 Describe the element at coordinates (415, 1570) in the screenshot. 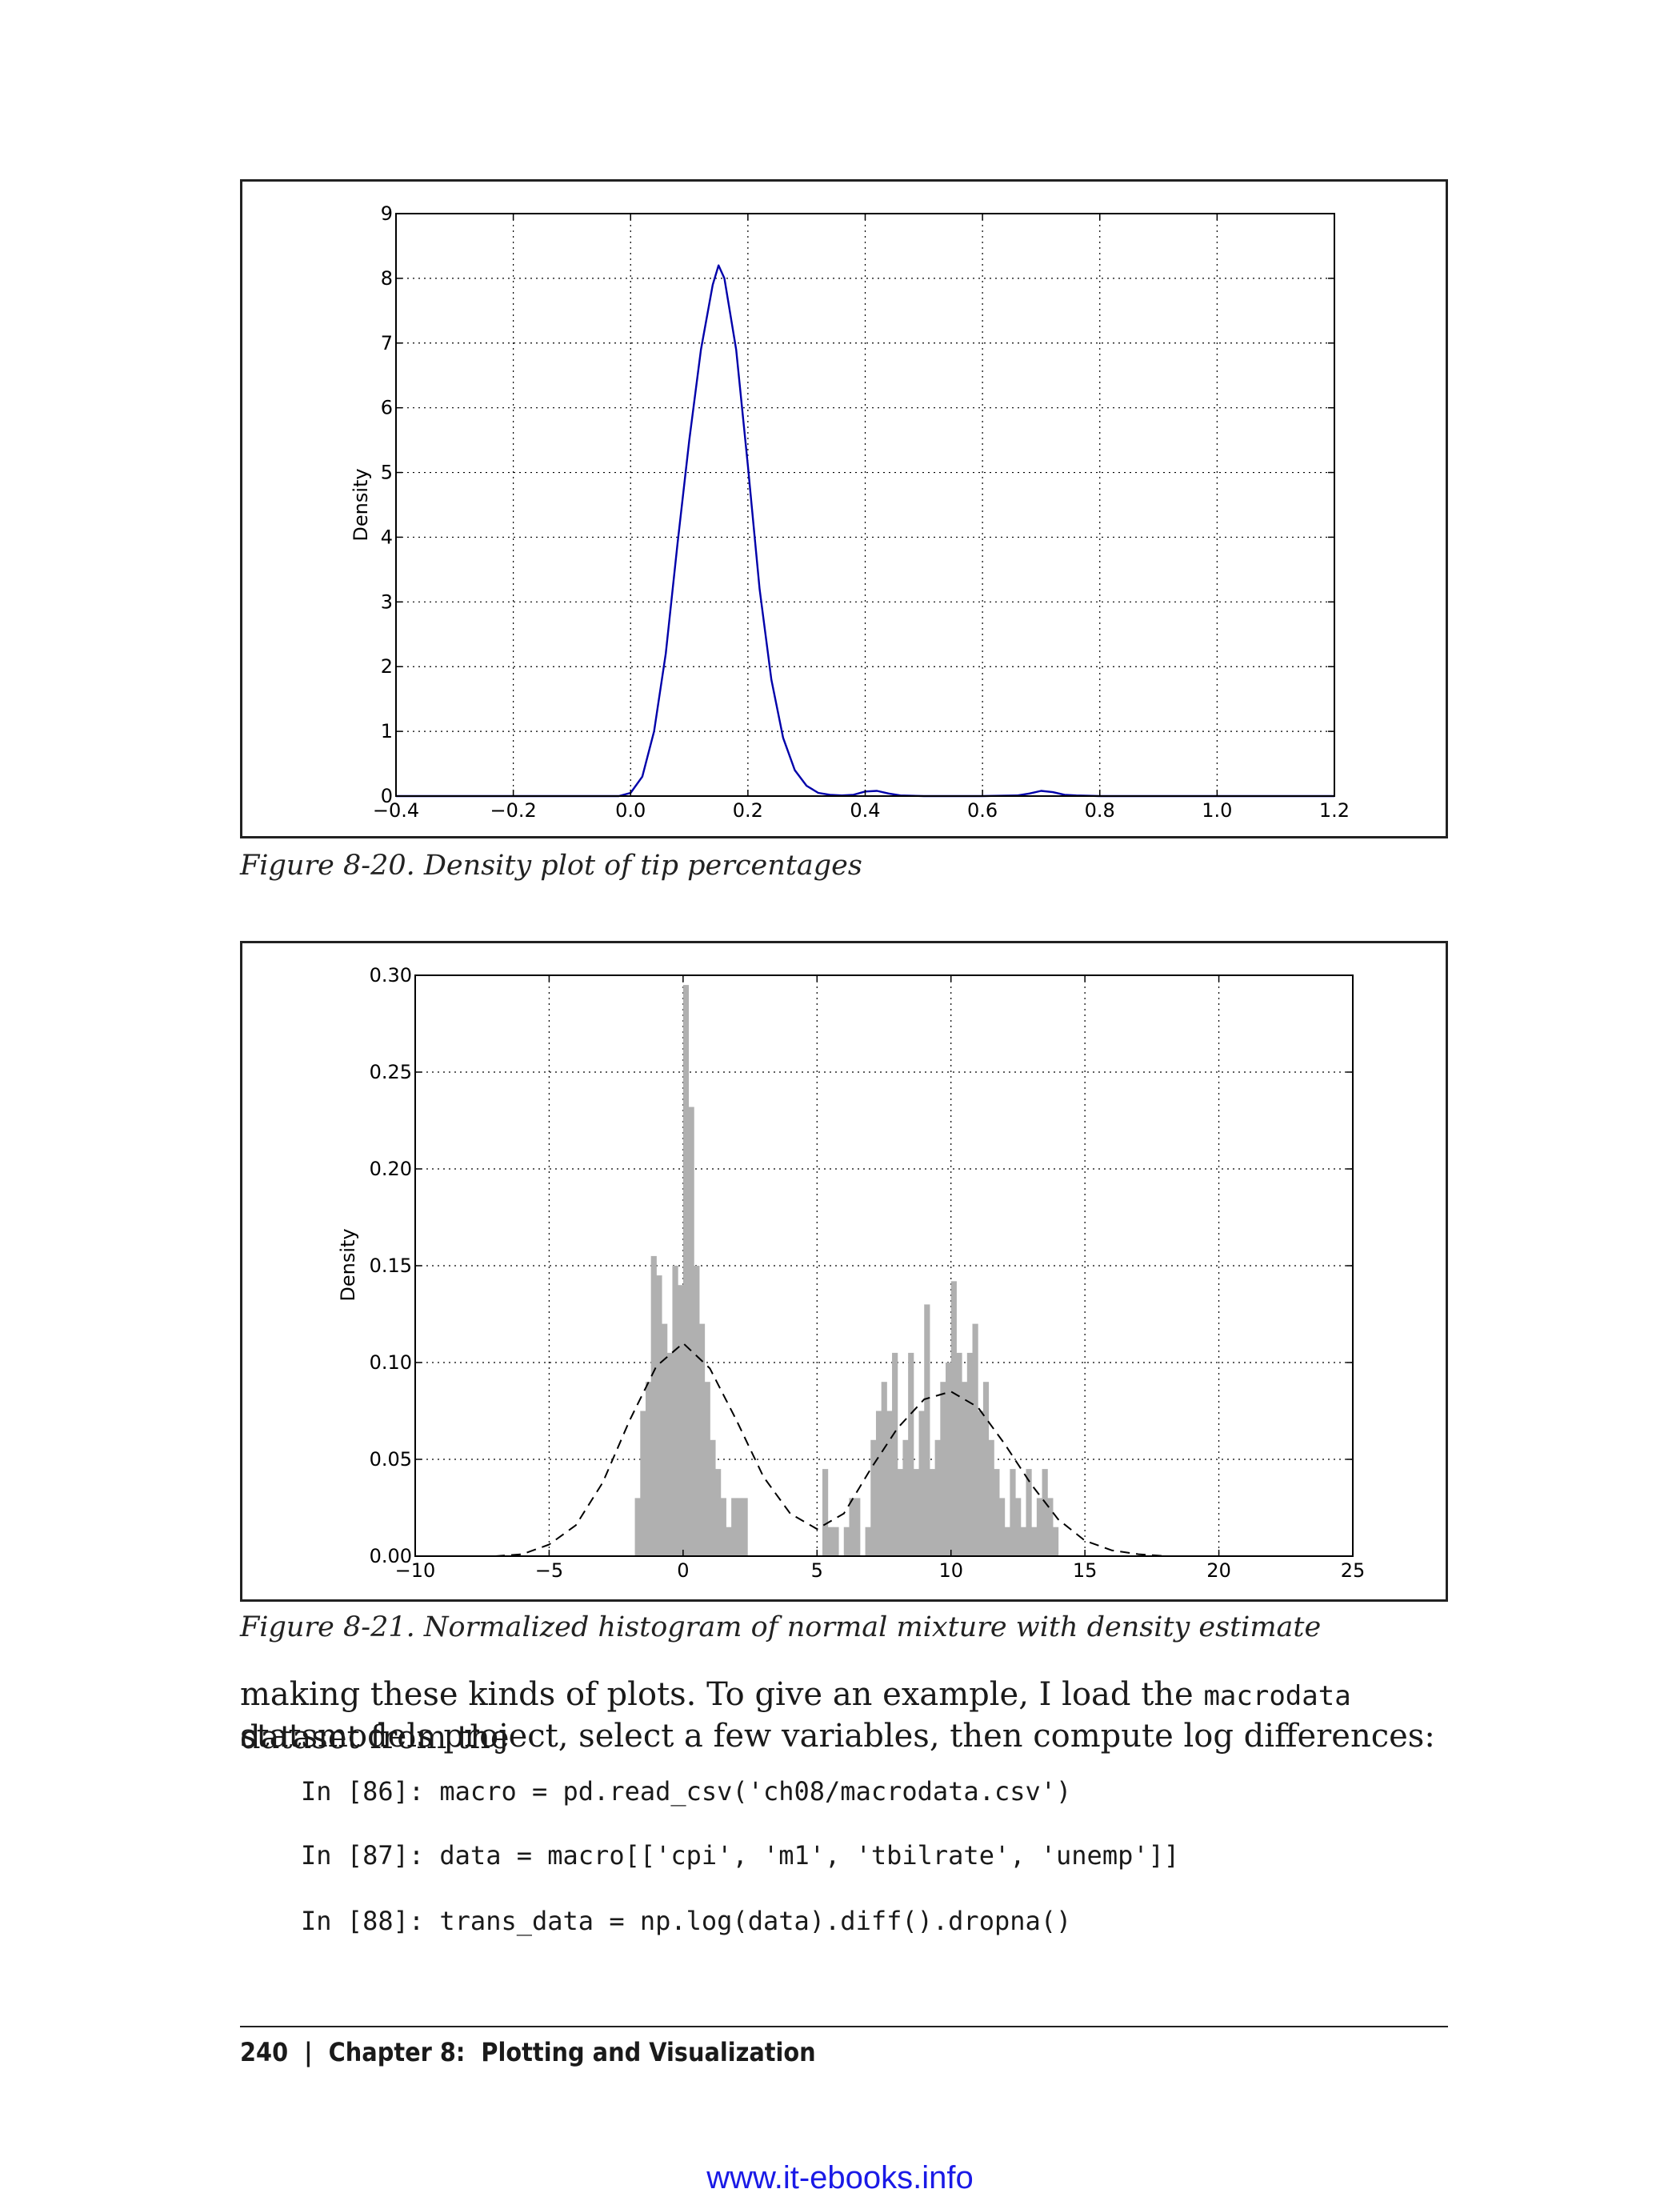

I see `x-tick-label: −10` at that location.